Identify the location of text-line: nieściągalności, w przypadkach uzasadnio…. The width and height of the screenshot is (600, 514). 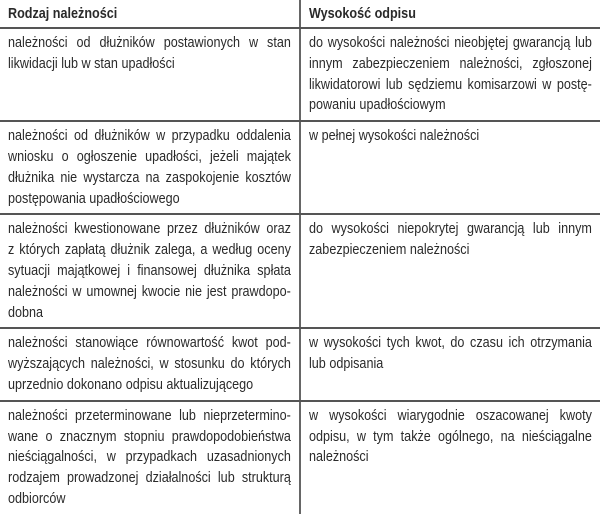
(149, 457).